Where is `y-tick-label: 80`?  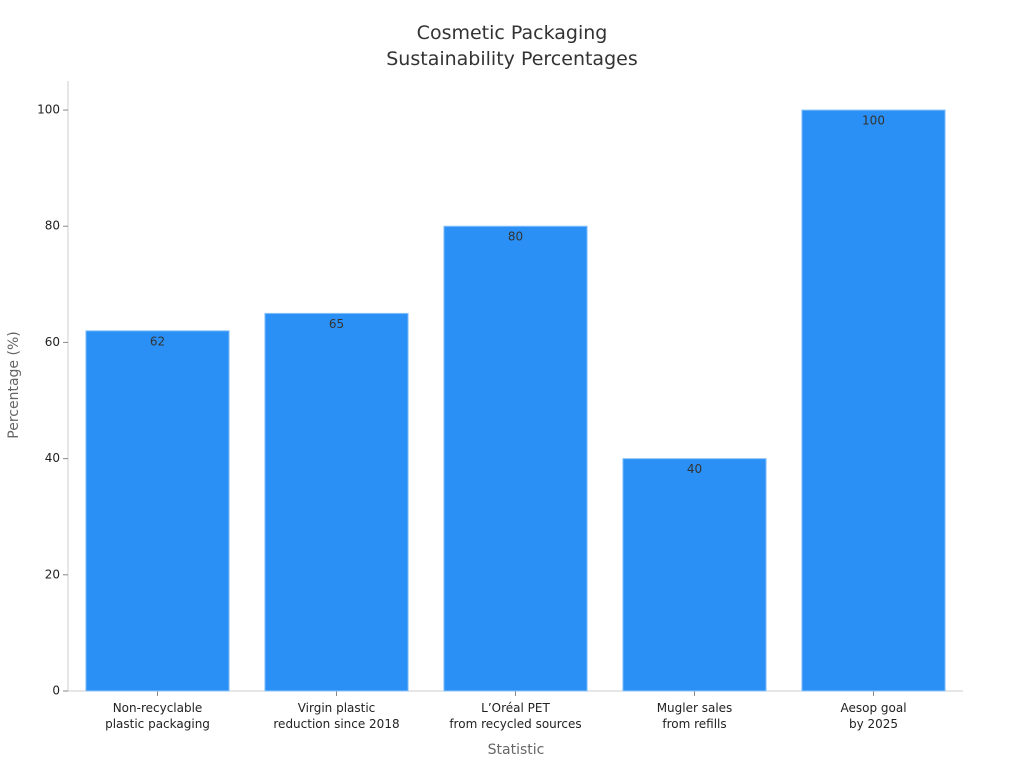 y-tick-label: 80 is located at coordinates (52, 226).